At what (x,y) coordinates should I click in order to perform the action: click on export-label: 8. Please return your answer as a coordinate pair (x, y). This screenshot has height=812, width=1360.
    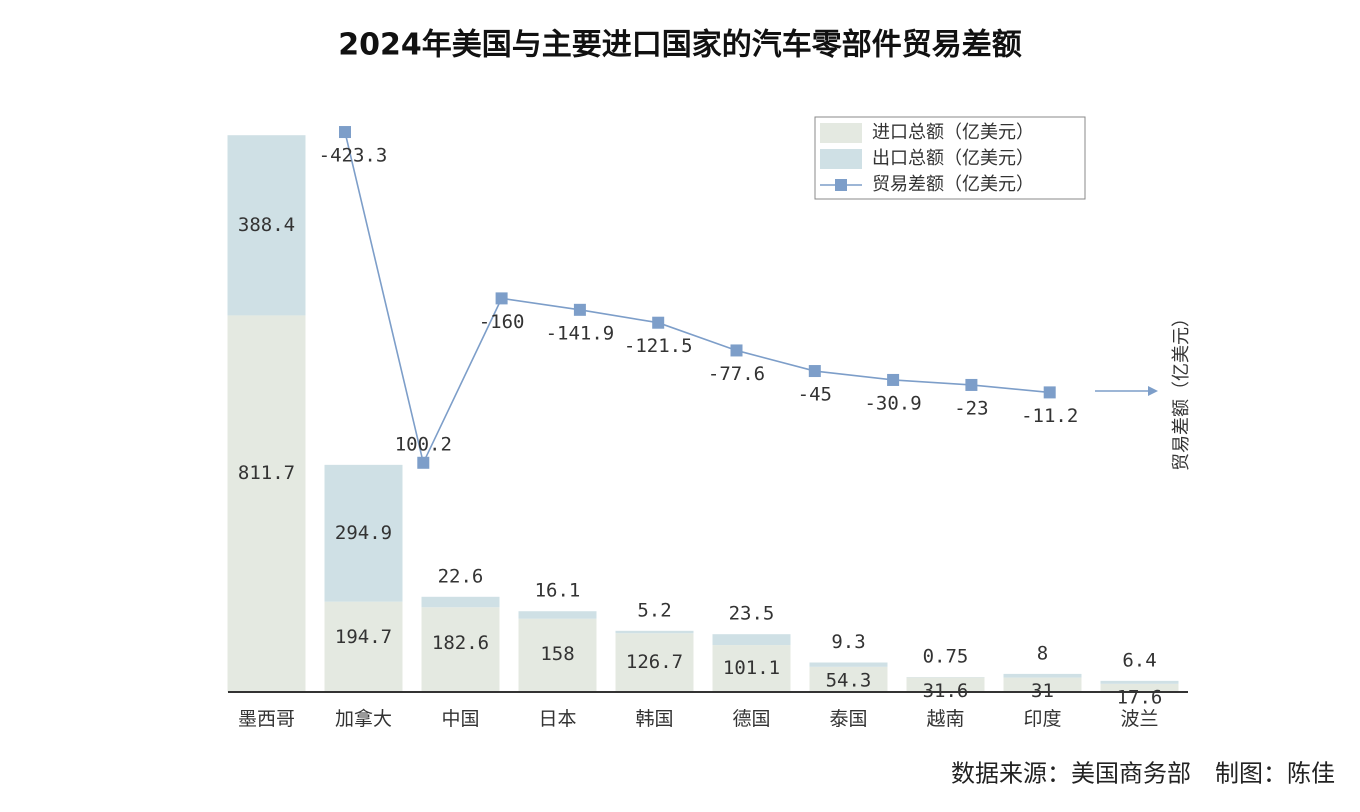
    Looking at the image, I should click on (1042, 653).